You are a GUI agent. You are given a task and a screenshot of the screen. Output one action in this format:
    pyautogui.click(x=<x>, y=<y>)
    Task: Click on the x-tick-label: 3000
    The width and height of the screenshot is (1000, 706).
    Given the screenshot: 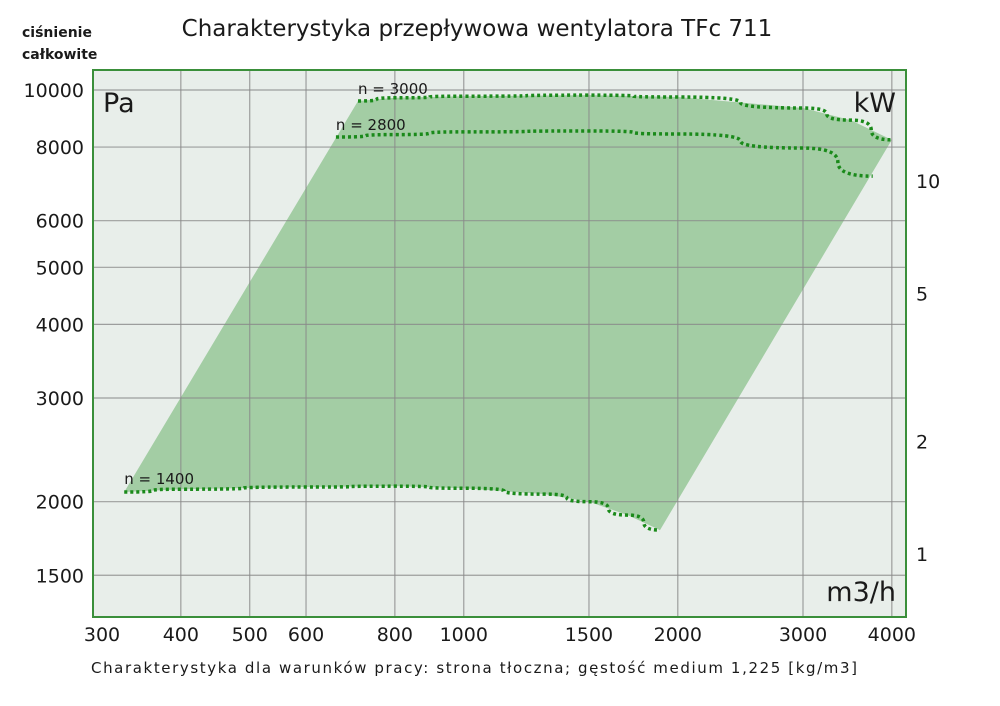 What is the action you would take?
    pyautogui.click(x=803, y=635)
    